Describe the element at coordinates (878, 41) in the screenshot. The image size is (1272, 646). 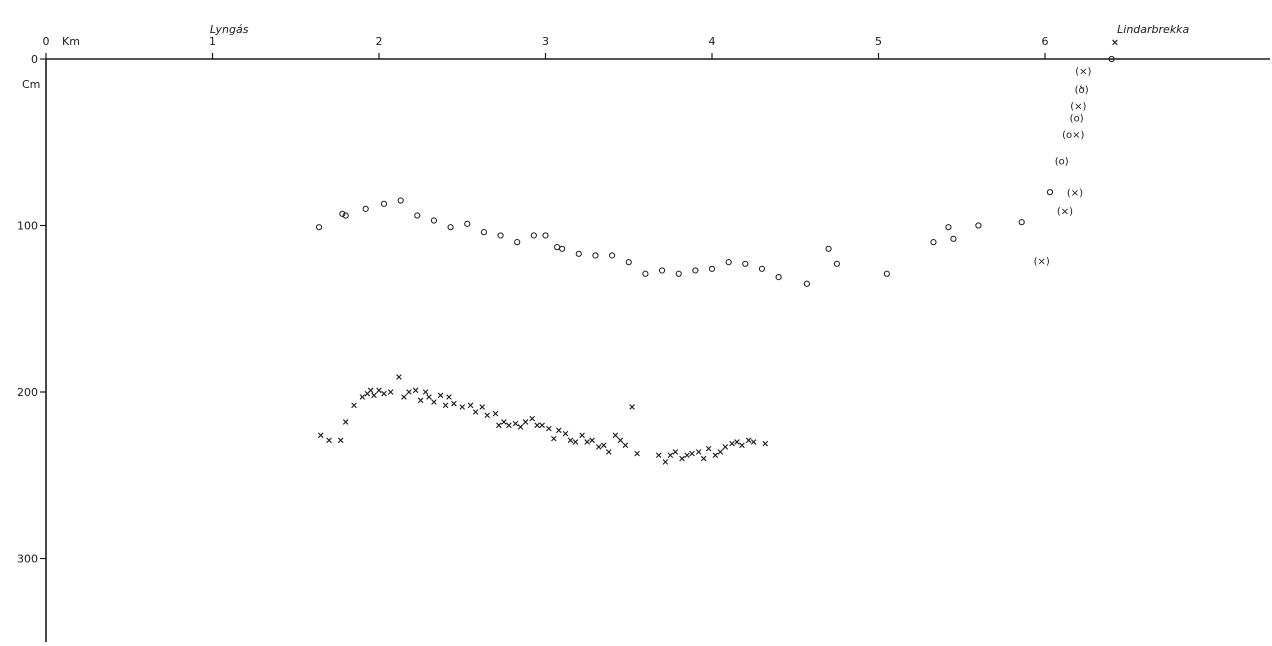
I see `x-tick-label: 5` at that location.